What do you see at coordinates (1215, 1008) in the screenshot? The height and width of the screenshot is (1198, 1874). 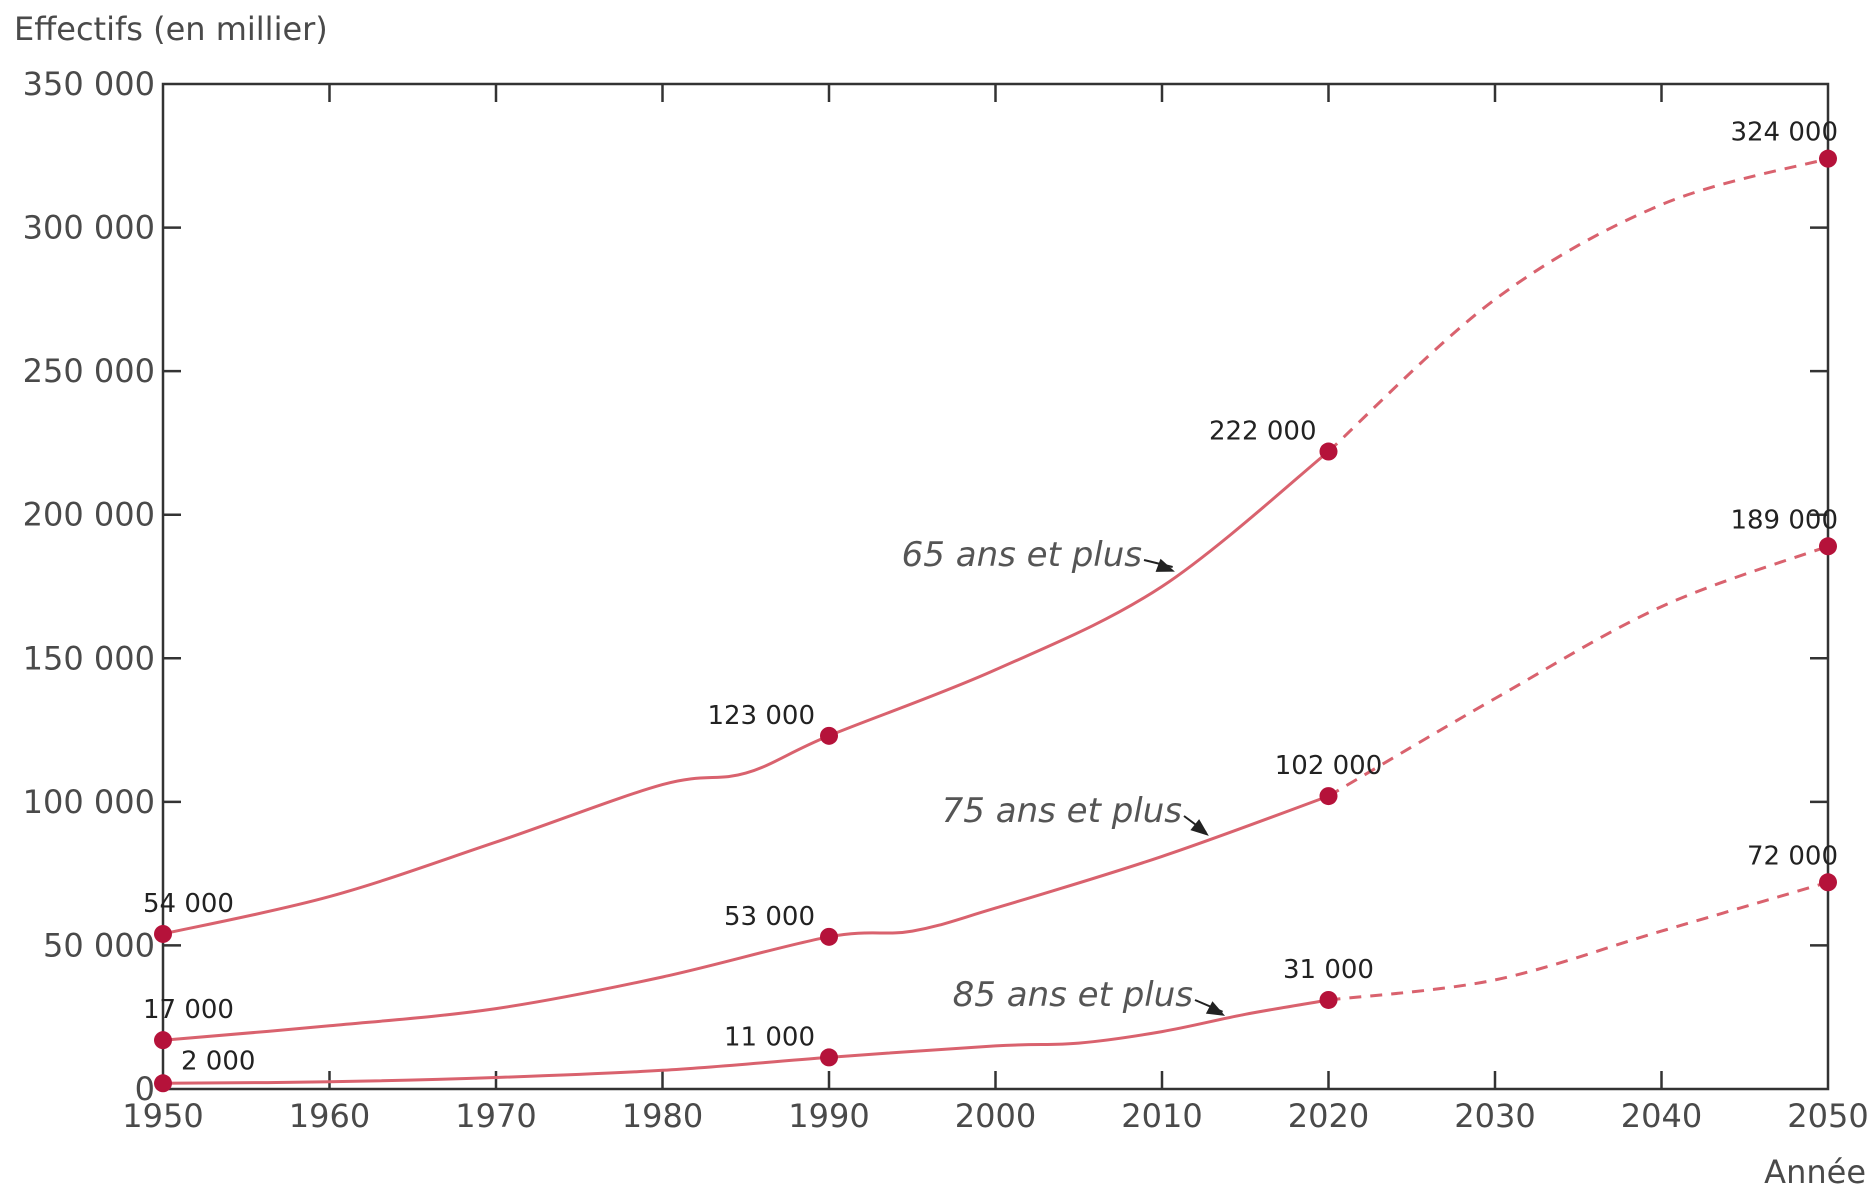 I see `series-label-arrowhead-85-ans-et-plus` at bounding box center [1215, 1008].